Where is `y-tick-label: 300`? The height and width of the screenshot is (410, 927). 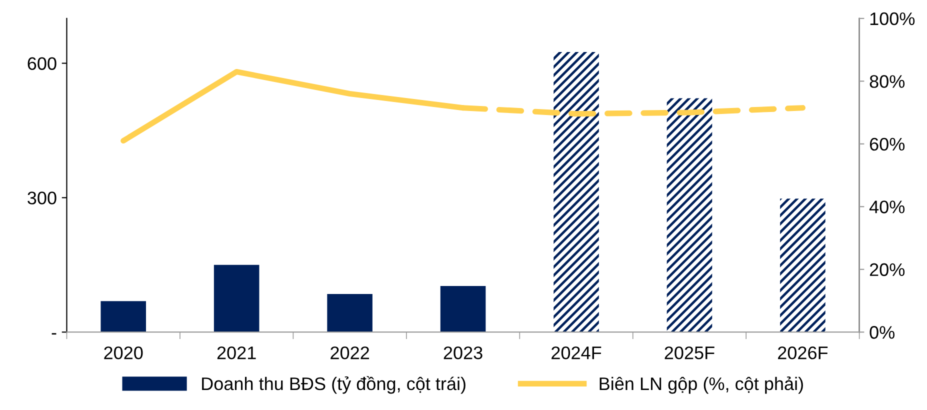 y-tick-label: 300 is located at coordinates (42, 198).